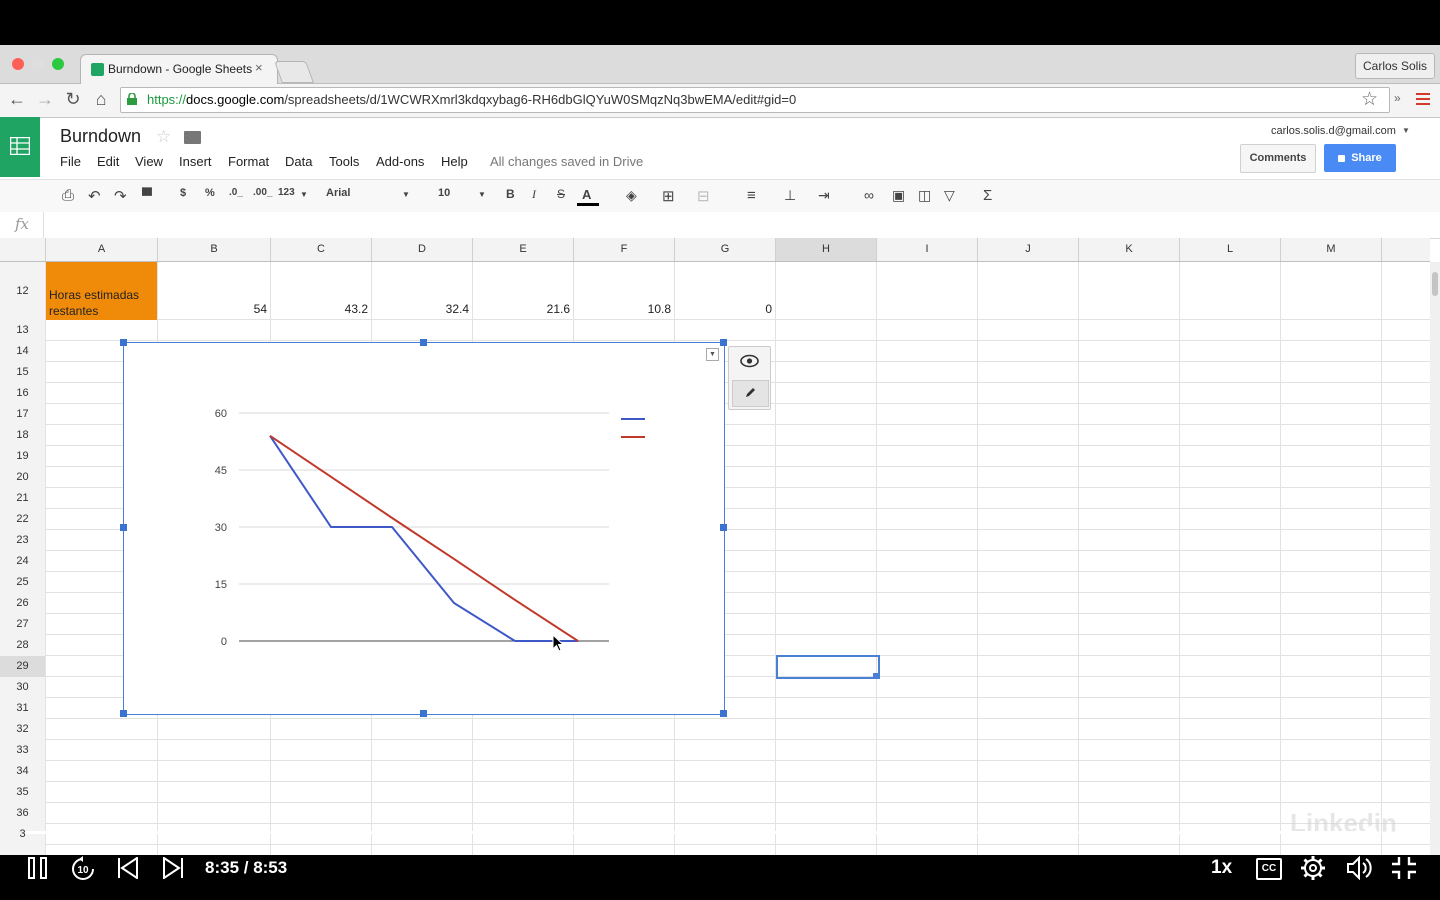 The height and width of the screenshot is (900, 1440). Describe the element at coordinates (102, 249) in the screenshot. I see `column-header-a: A` at that location.